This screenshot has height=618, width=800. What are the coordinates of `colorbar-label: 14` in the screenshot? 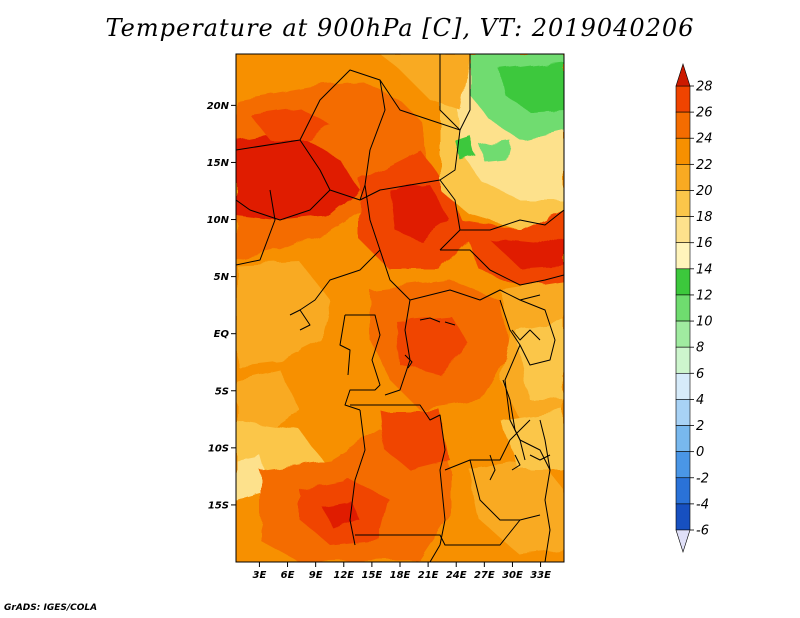 It's located at (704, 269).